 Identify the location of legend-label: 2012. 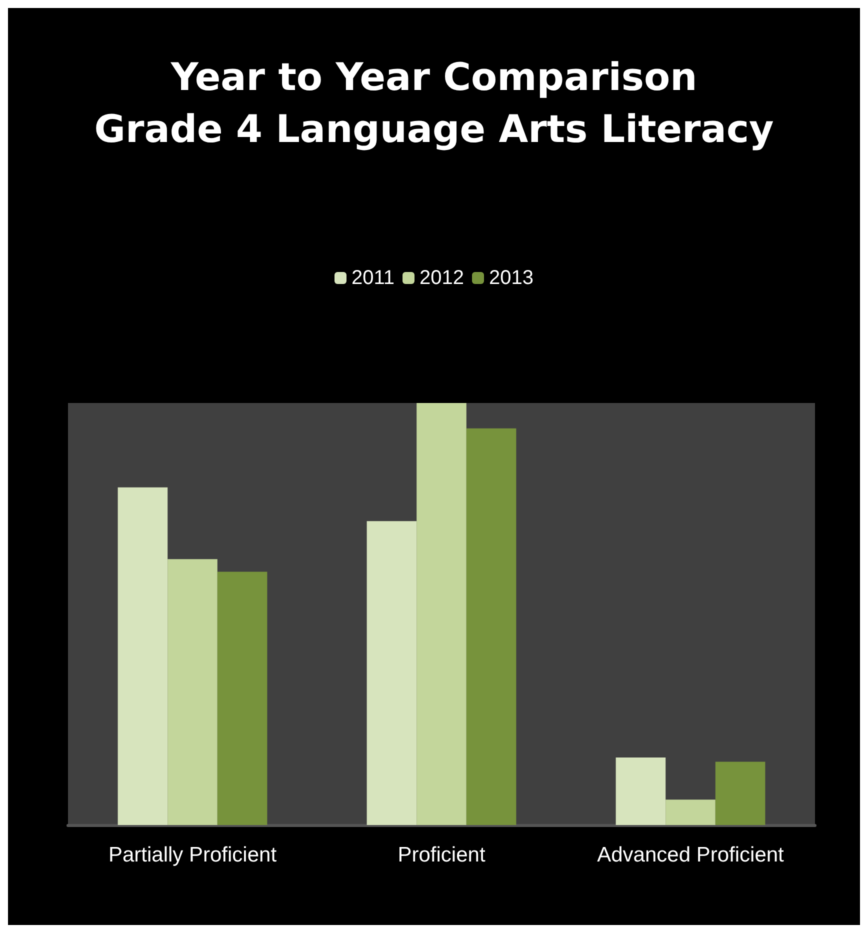
(442, 278).